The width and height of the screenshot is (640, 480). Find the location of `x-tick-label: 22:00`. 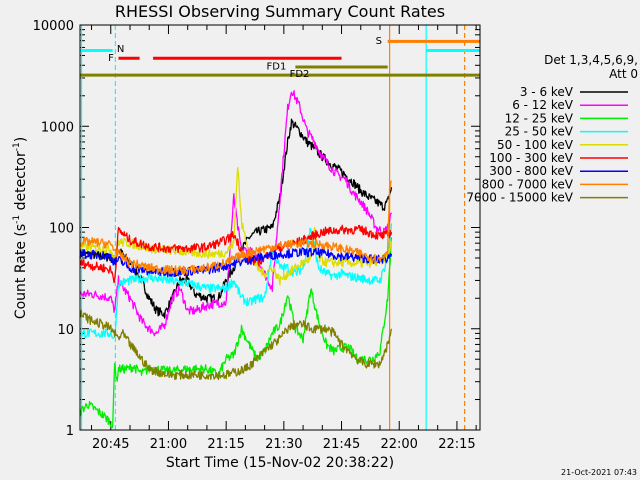

x-tick-label: 22:00 is located at coordinates (398, 444).